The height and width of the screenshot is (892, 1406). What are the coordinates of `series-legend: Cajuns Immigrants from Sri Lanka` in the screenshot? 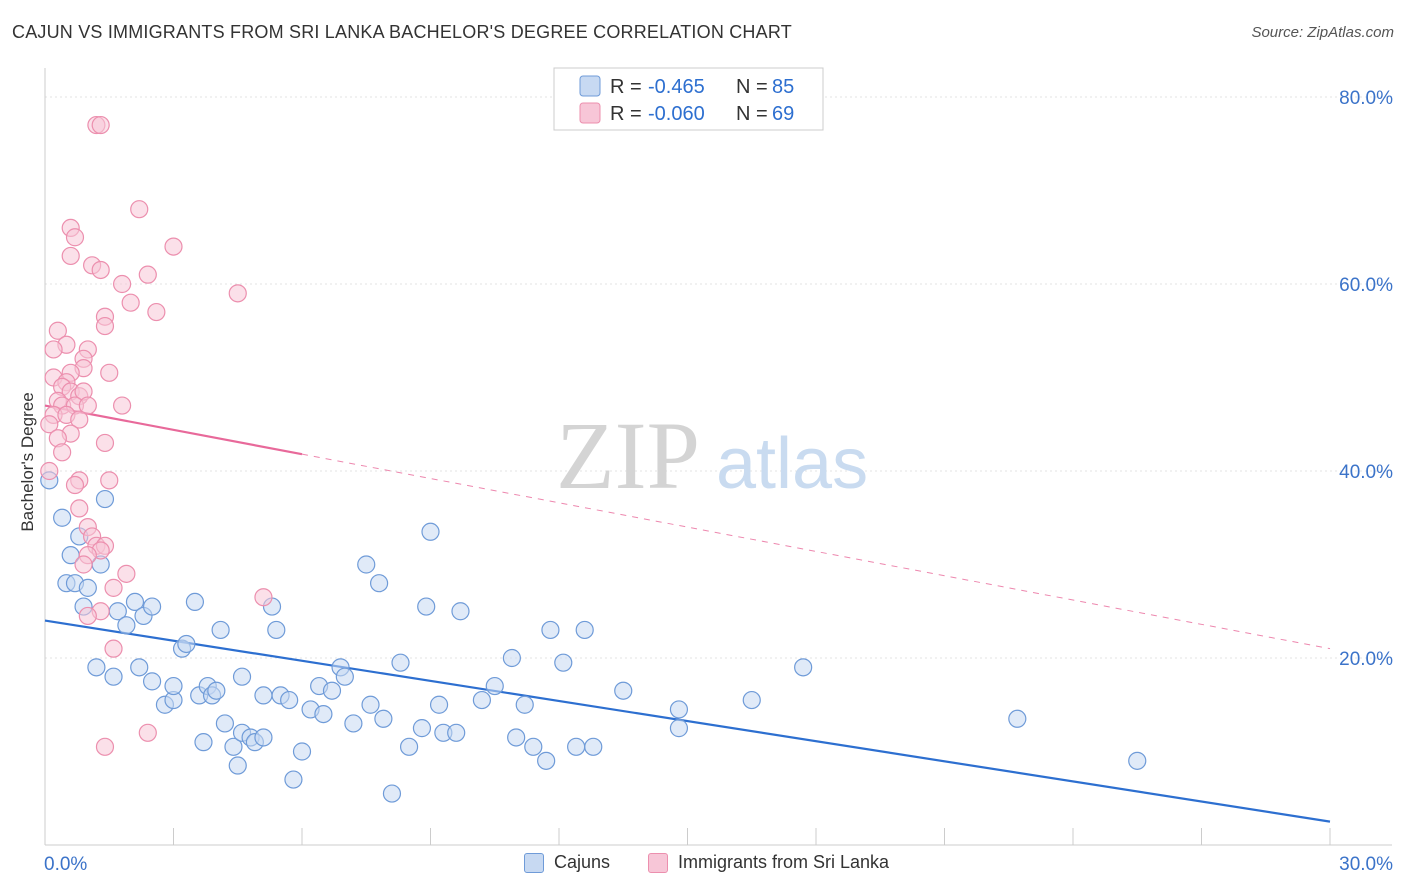 It's located at (703, 865).